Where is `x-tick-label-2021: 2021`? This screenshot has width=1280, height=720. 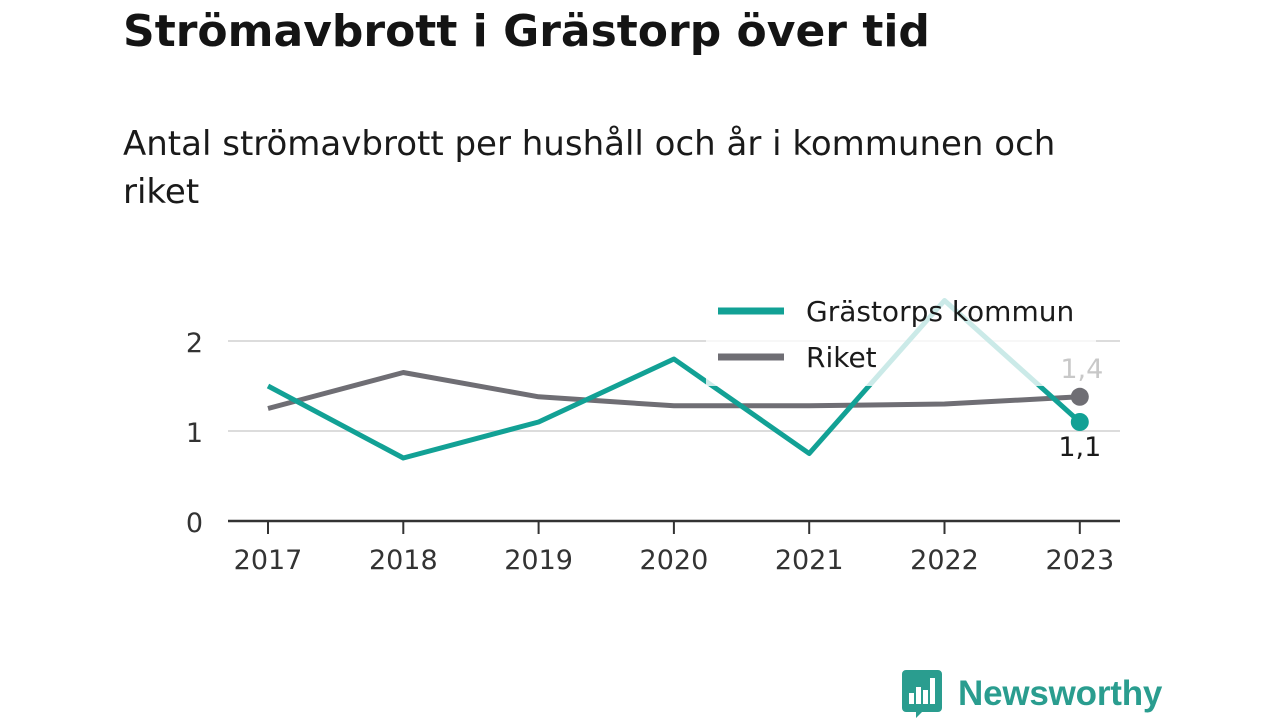
x-tick-label-2021: 2021 is located at coordinates (809, 560).